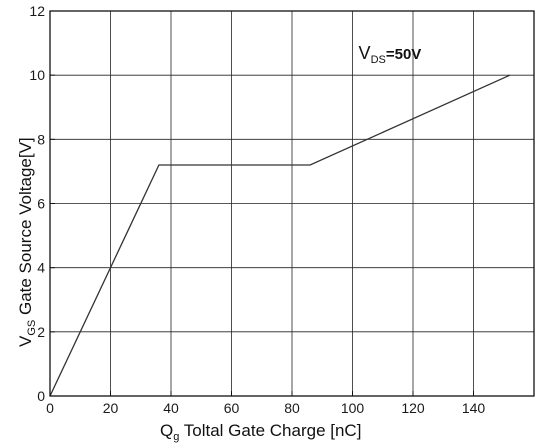  I want to click on y-tick-label: 0, so click(41, 396).